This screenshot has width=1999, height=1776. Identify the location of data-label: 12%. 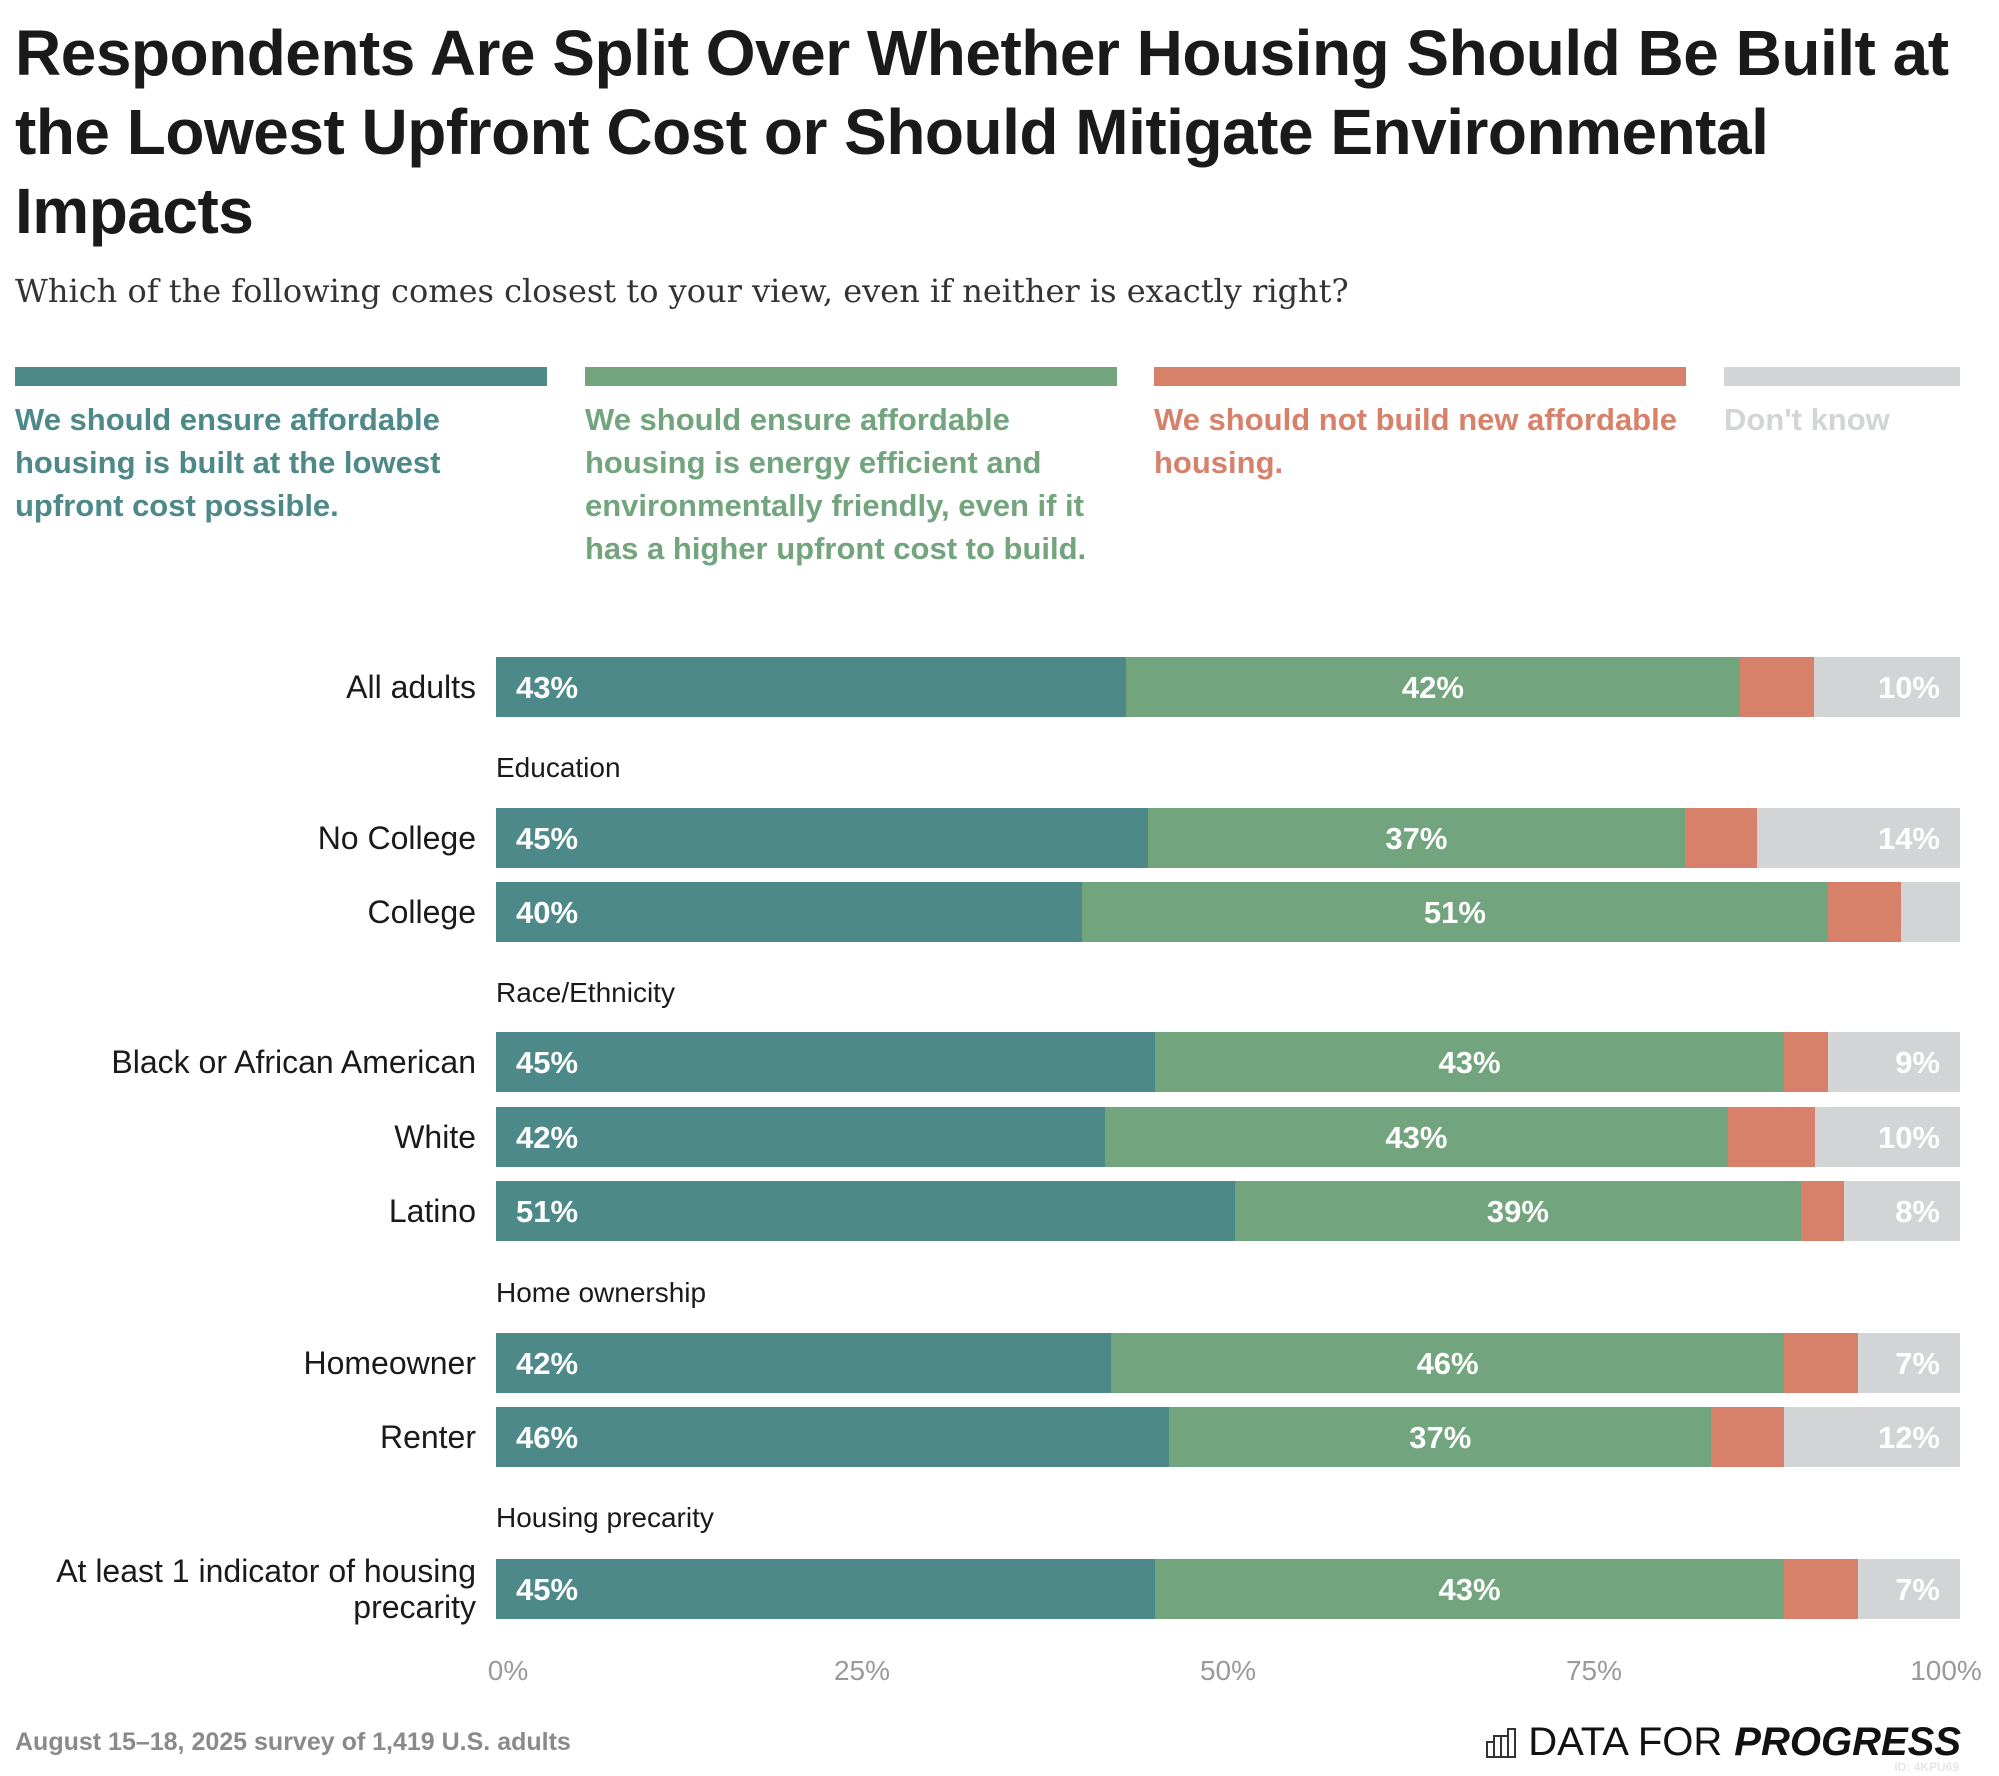
(1908, 1437).